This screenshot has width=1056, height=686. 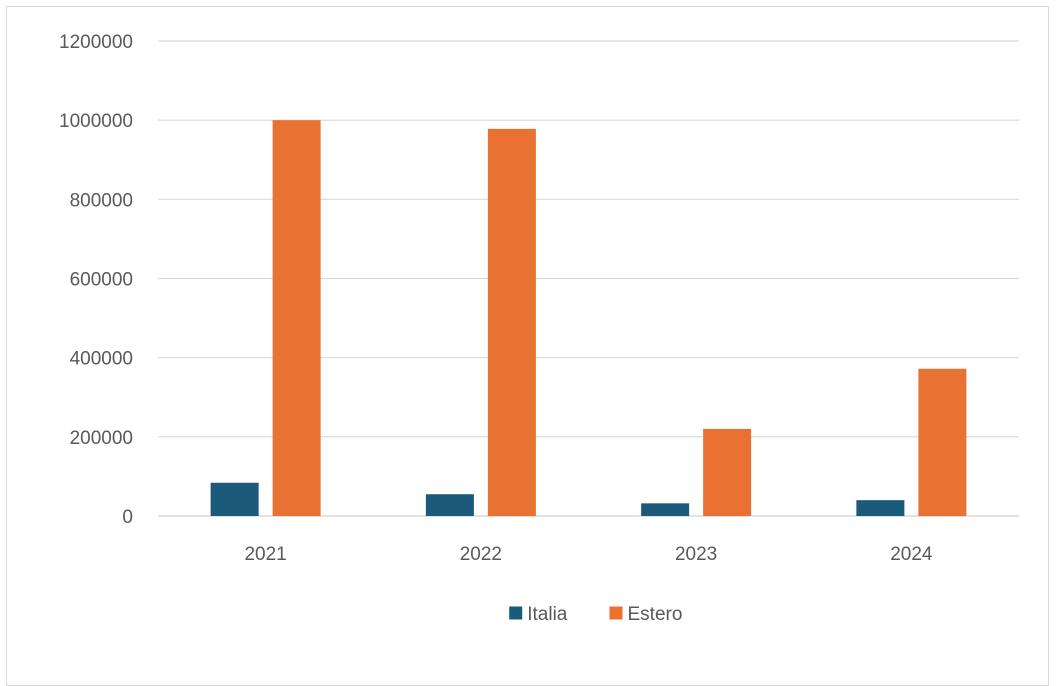 I want to click on y-tick-label: 1000000, so click(x=96, y=121).